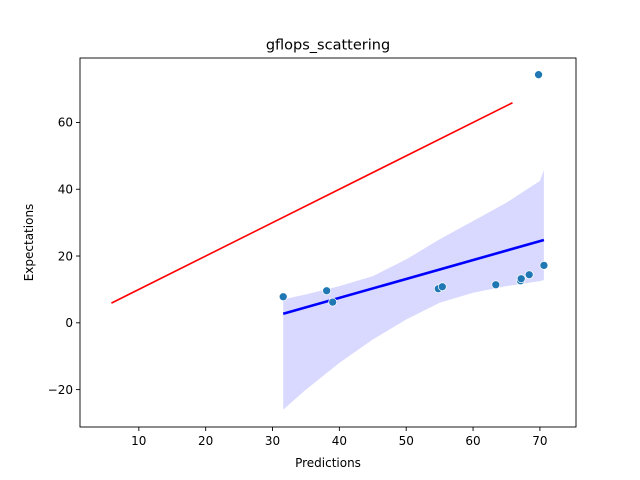  I want to click on y-tick-label: 0, so click(69, 323).